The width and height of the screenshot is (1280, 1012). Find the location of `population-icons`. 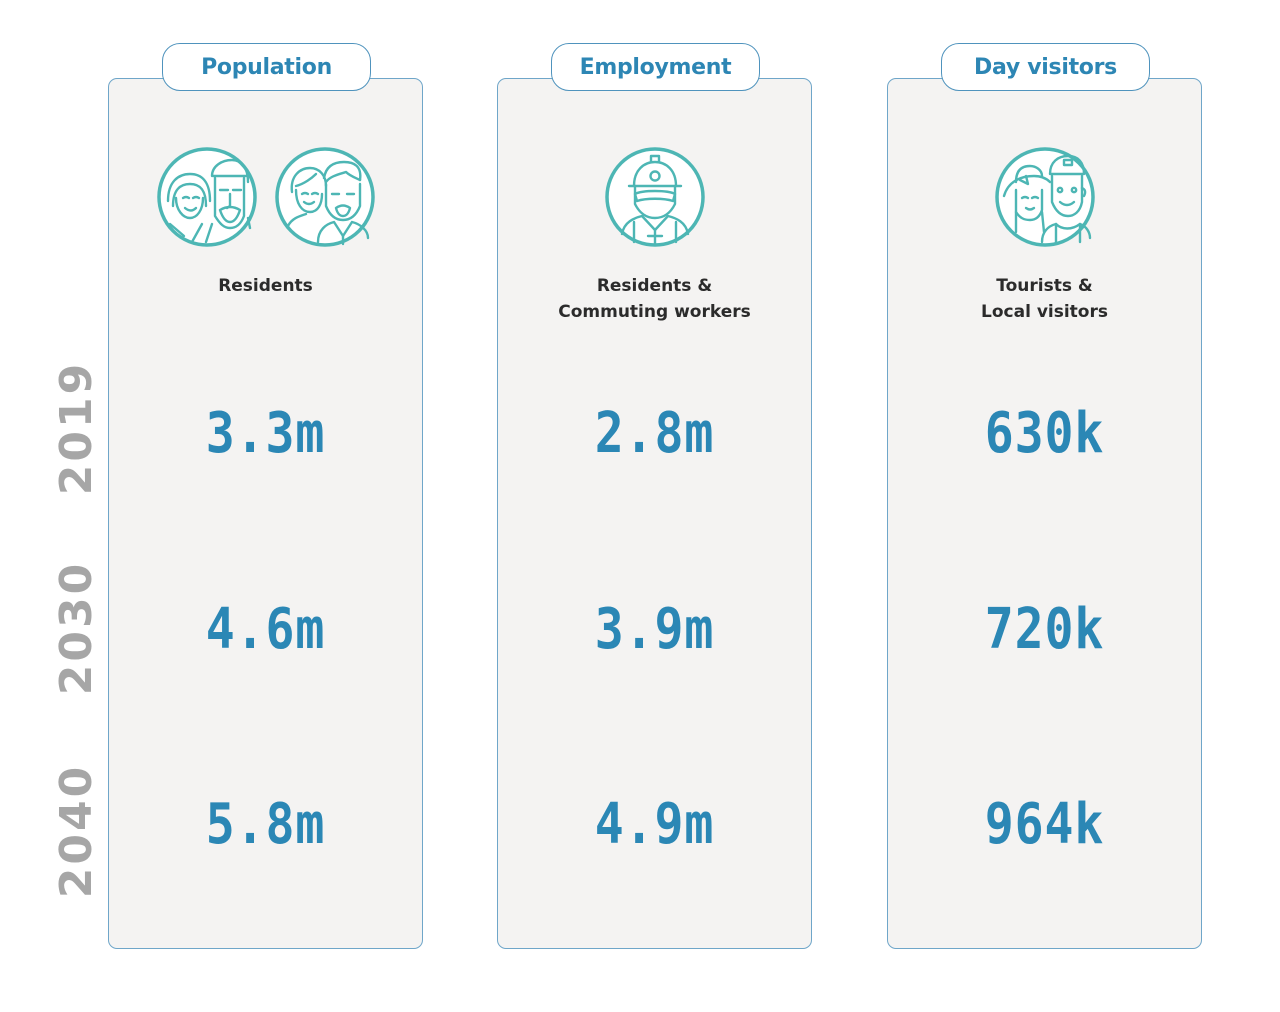

population-icons is located at coordinates (265, 197).